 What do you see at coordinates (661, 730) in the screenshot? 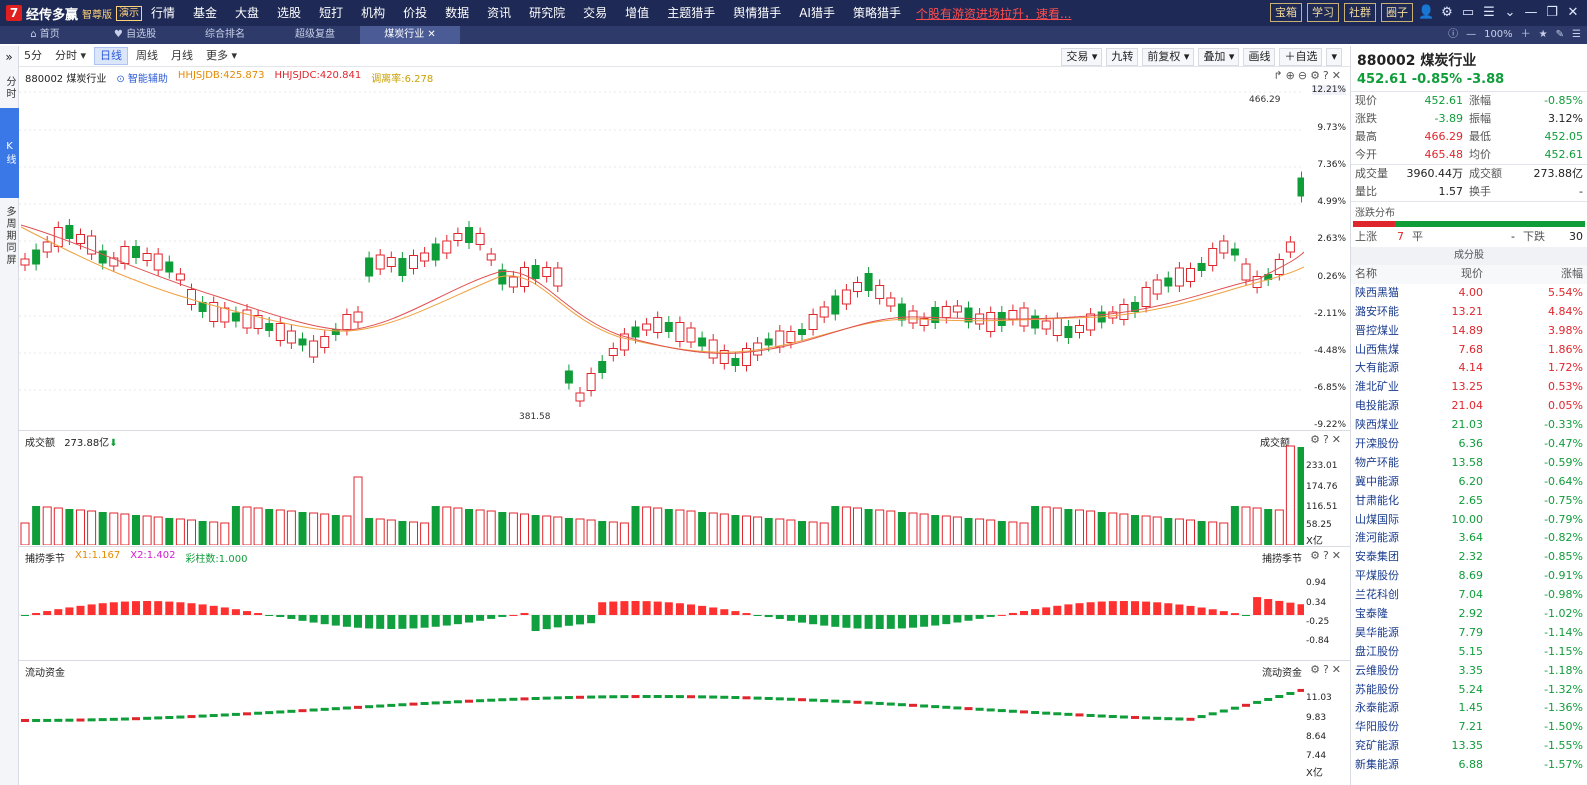
I see `flow-chart` at bounding box center [661, 730].